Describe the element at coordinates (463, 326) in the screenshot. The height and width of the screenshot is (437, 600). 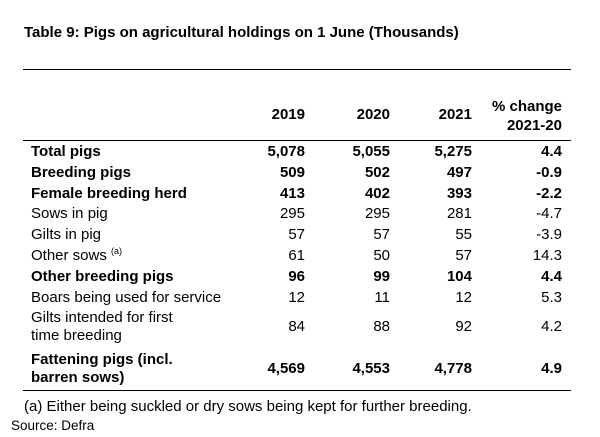
I see `value-2021: 92` at that location.